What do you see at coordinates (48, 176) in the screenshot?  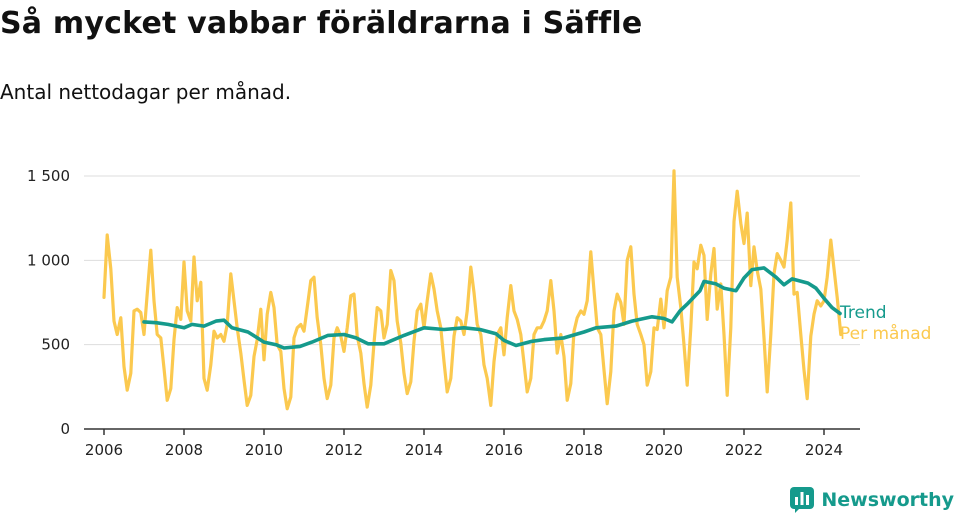 I see `y-tick-label: 1 500` at bounding box center [48, 176].